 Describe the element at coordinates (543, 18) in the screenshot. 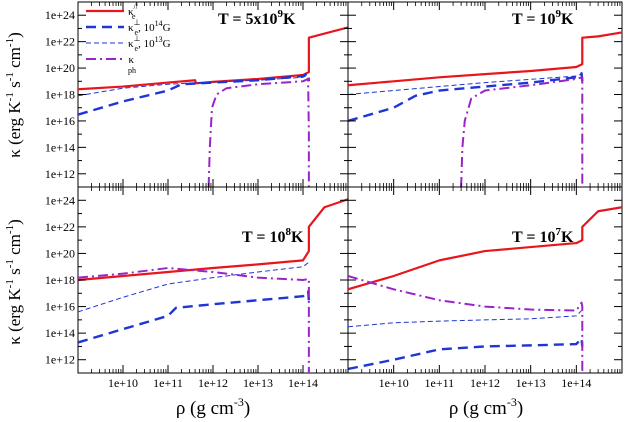

I see `panel-title: T = 109K` at that location.